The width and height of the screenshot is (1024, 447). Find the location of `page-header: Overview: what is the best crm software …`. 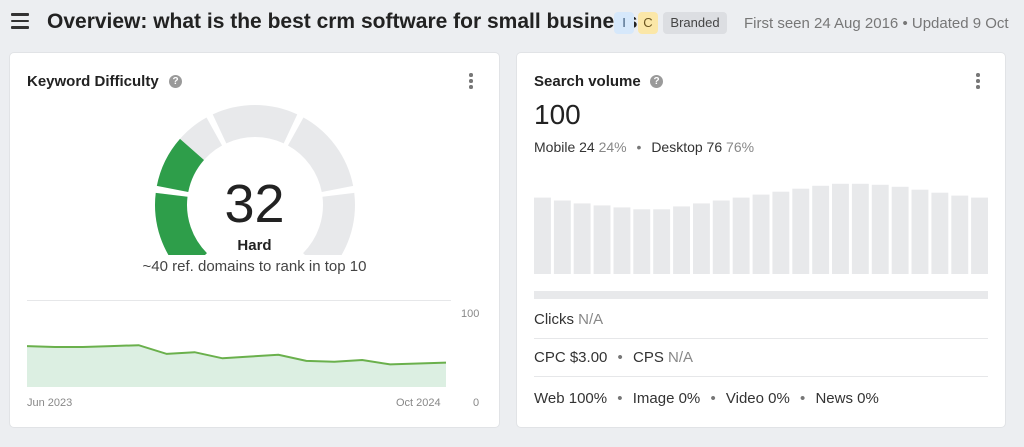

page-header: Overview: what is the best crm software … is located at coordinates (512, 23).